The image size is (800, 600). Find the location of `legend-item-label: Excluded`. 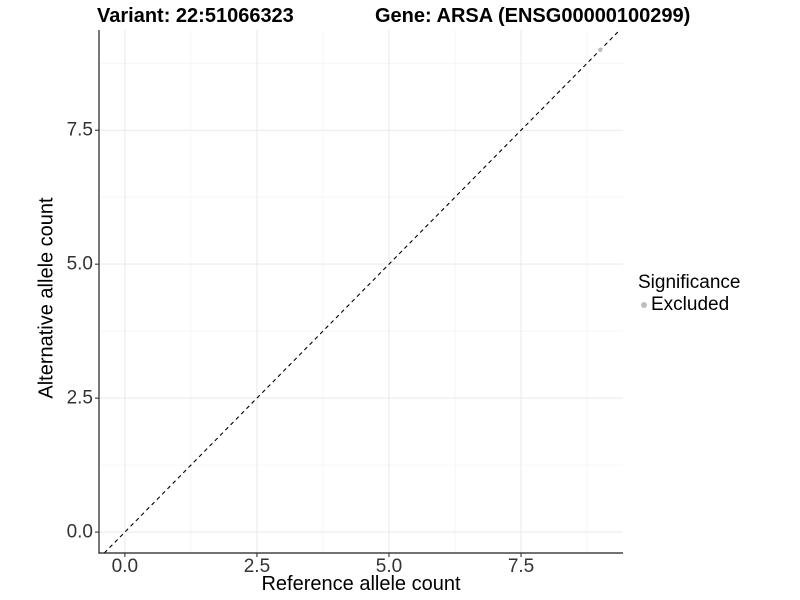

legend-item-label: Excluded is located at coordinates (690, 304).